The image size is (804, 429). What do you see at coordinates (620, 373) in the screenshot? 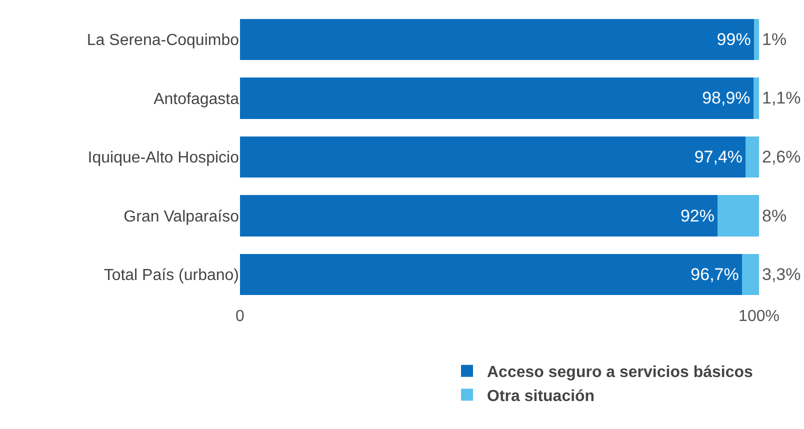
I see `legend-label: Acceso seguro a servicios básicos` at bounding box center [620, 373].